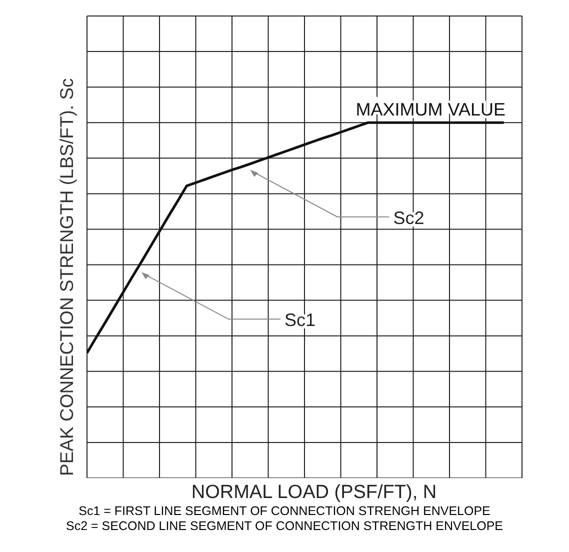  Describe the element at coordinates (285, 511) in the screenshot. I see `text: Sc1 = FIRST LINE SEGMENT OF CONNECTION STRENGH ENVELOPE` at that location.